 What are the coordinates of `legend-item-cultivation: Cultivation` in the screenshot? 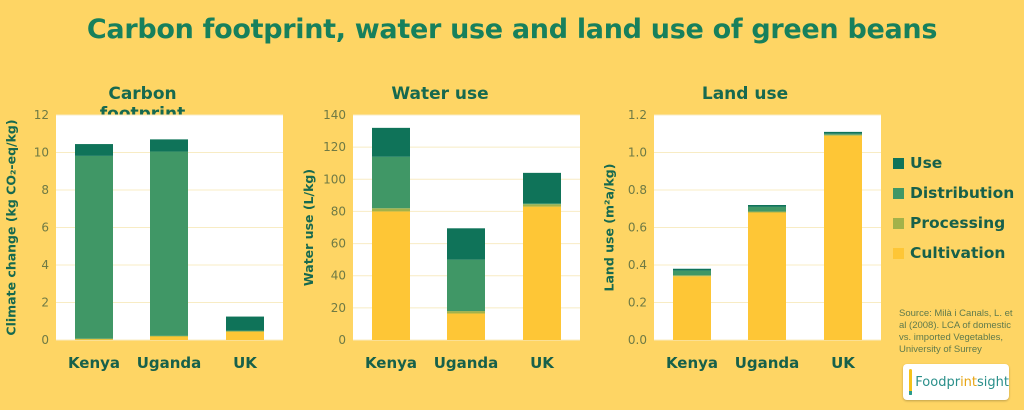 It's located at (953, 253).